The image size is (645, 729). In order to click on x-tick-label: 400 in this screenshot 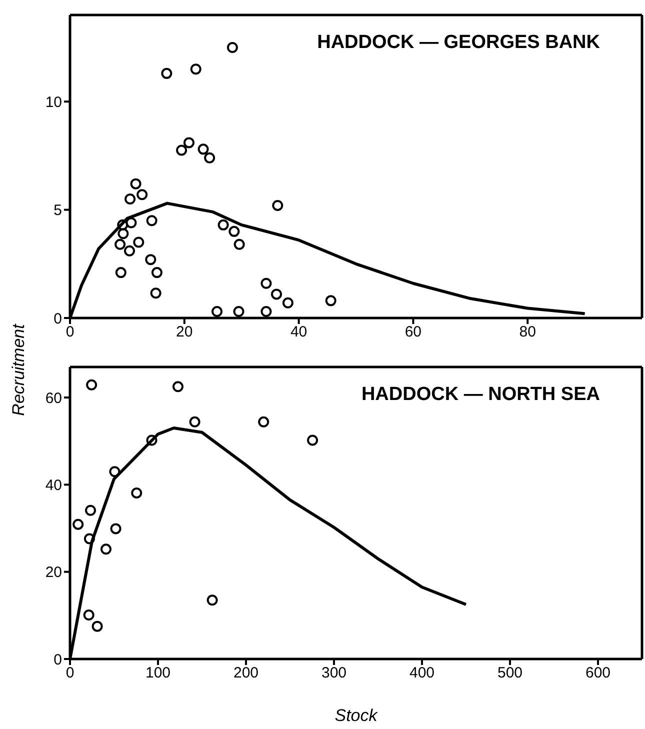, I will do `click(422, 673)`.